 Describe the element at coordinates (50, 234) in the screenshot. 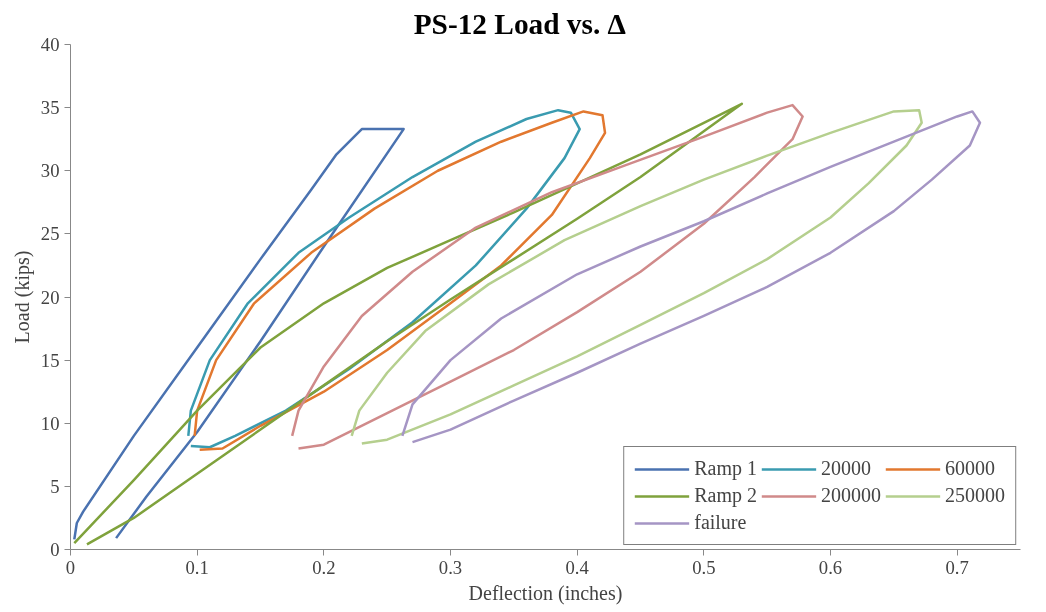

I see `y-tick-label: 25` at that location.